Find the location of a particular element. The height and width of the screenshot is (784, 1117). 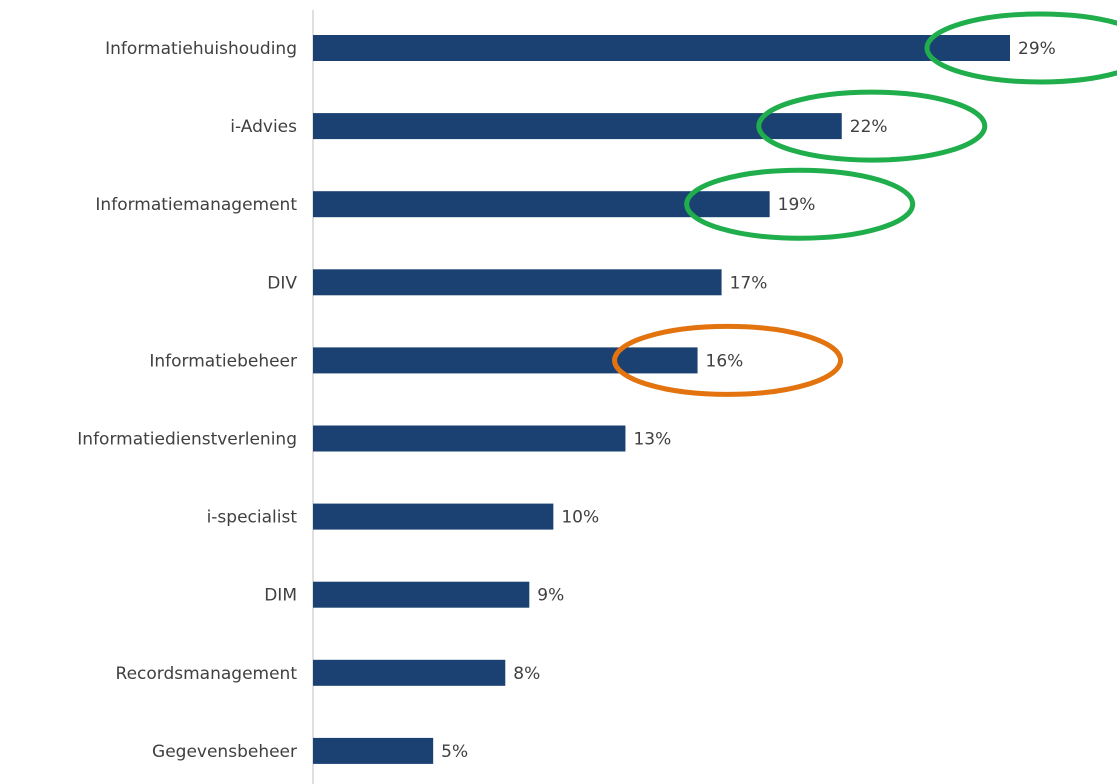

category-label: Informatiemanagement is located at coordinates (196, 205).